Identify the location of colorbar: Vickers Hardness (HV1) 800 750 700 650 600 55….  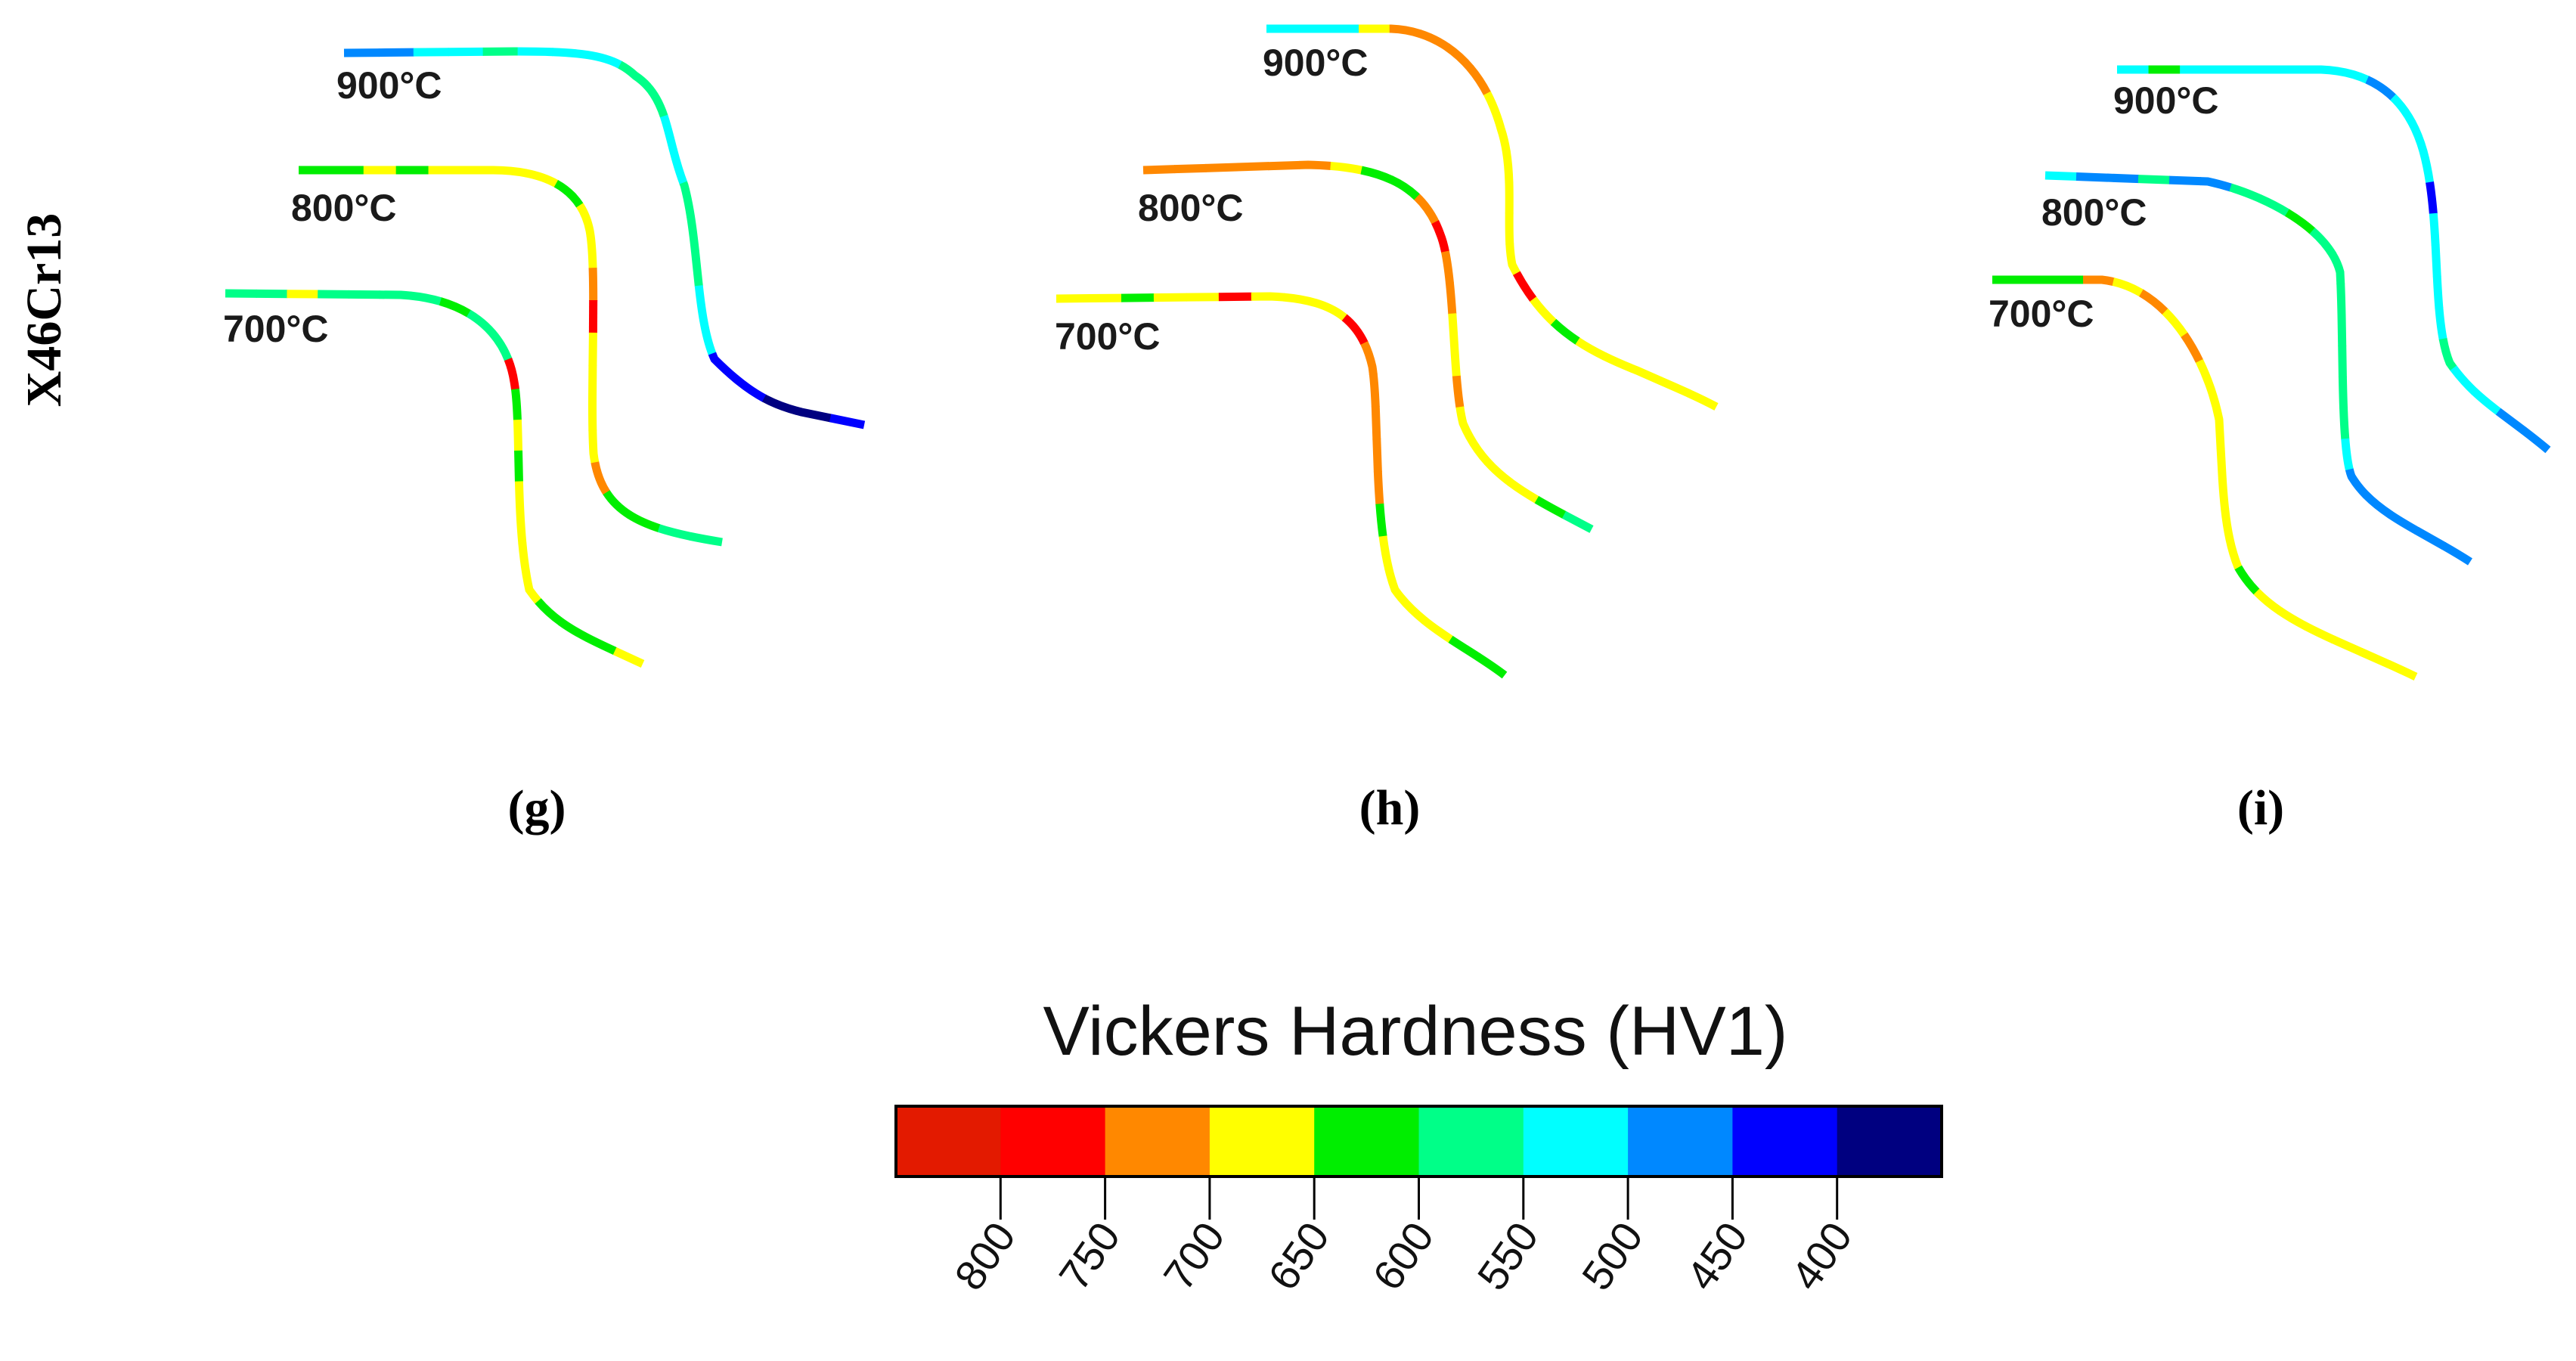
(1418, 1145).